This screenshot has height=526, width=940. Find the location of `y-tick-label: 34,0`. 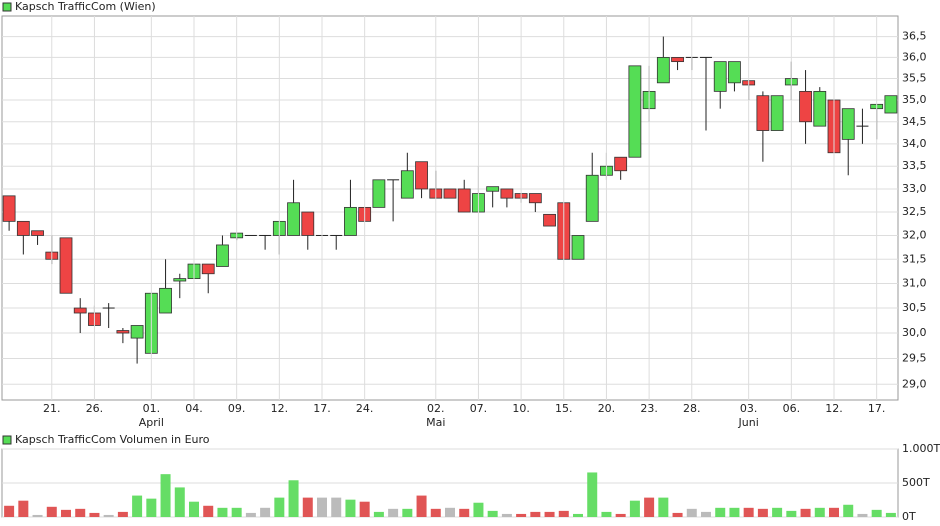

y-tick-label: 34,0 is located at coordinates (914, 143).